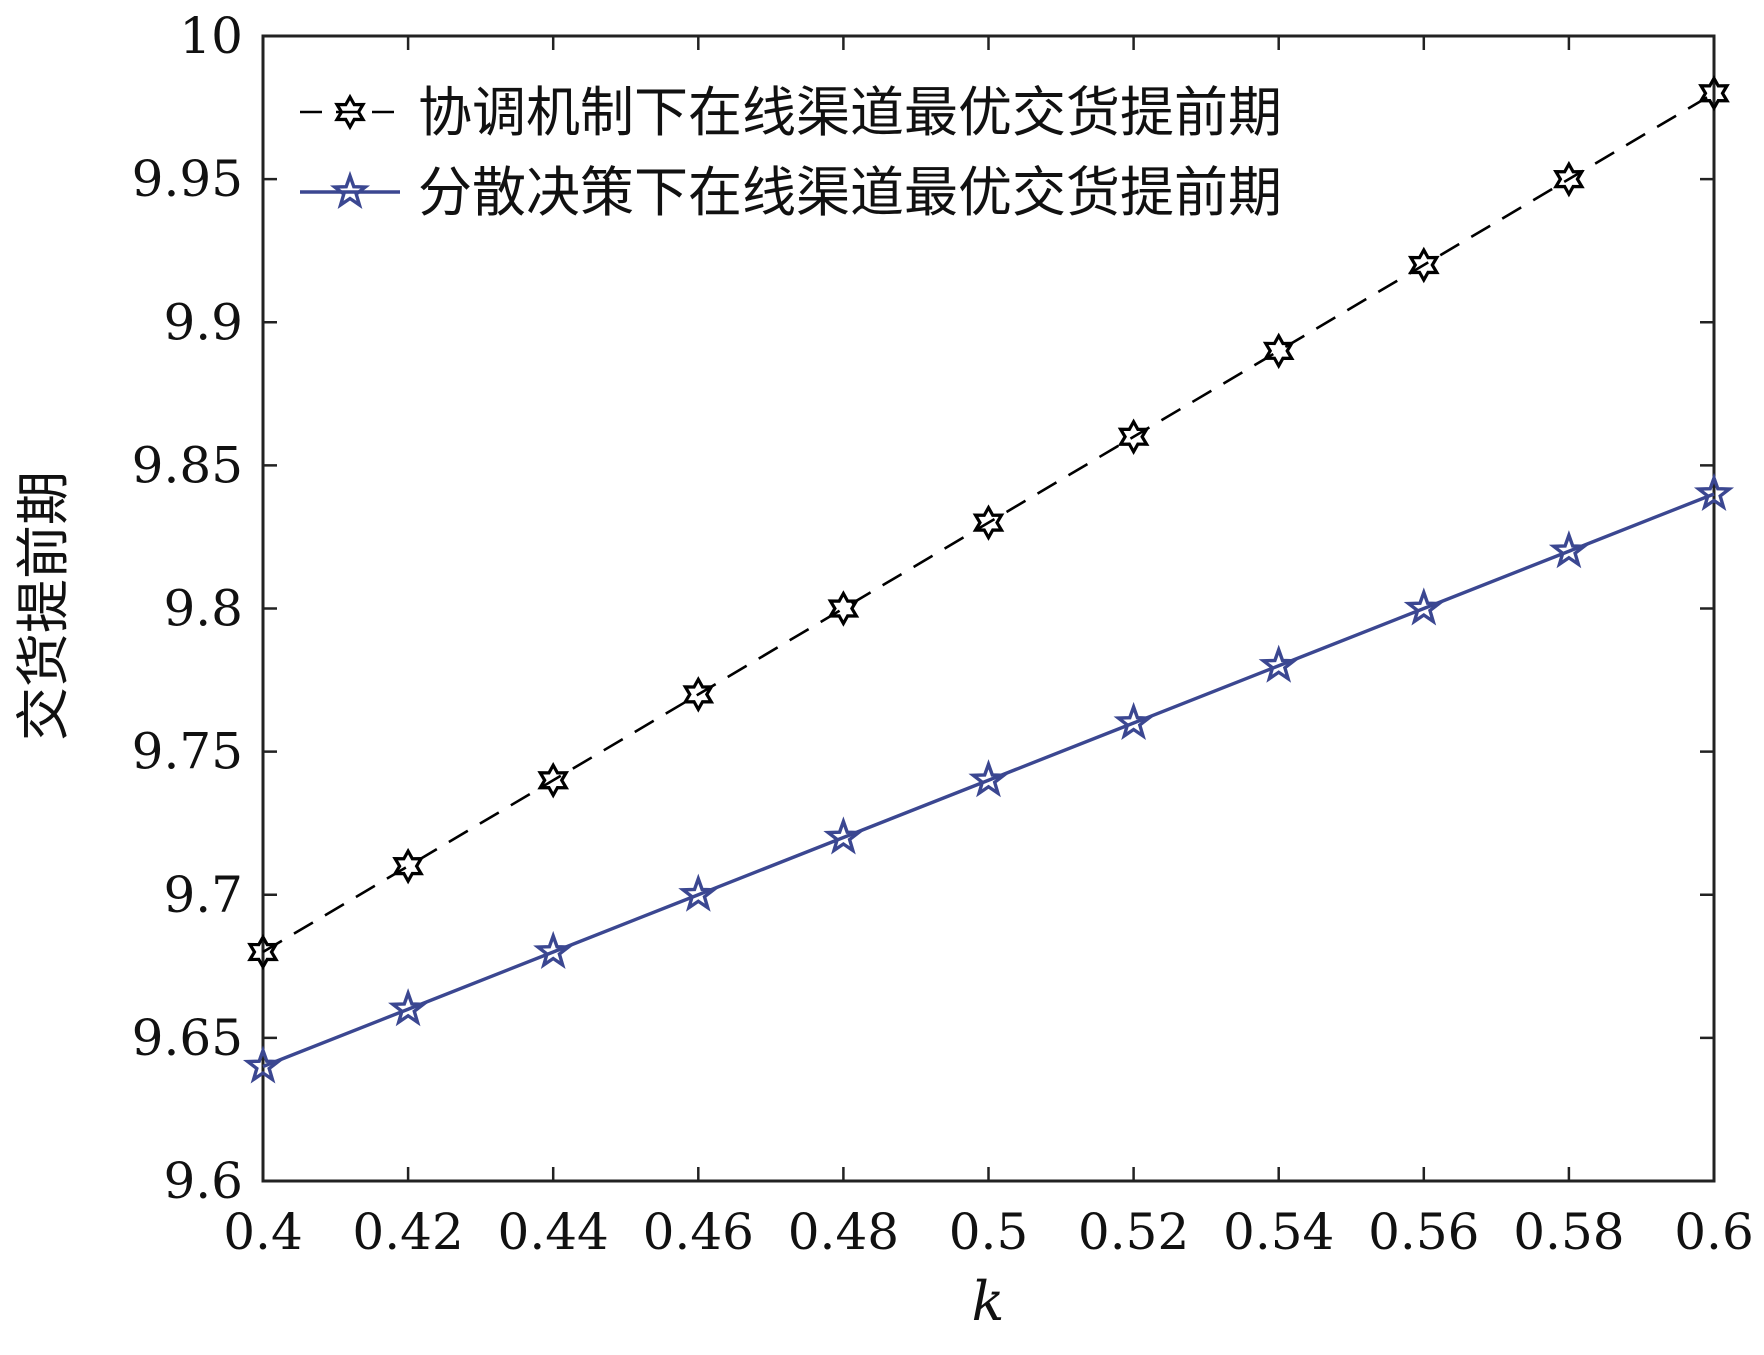 This screenshot has width=1764, height=1355. I want to click on y-tick-label: 9.9, so click(203, 322).